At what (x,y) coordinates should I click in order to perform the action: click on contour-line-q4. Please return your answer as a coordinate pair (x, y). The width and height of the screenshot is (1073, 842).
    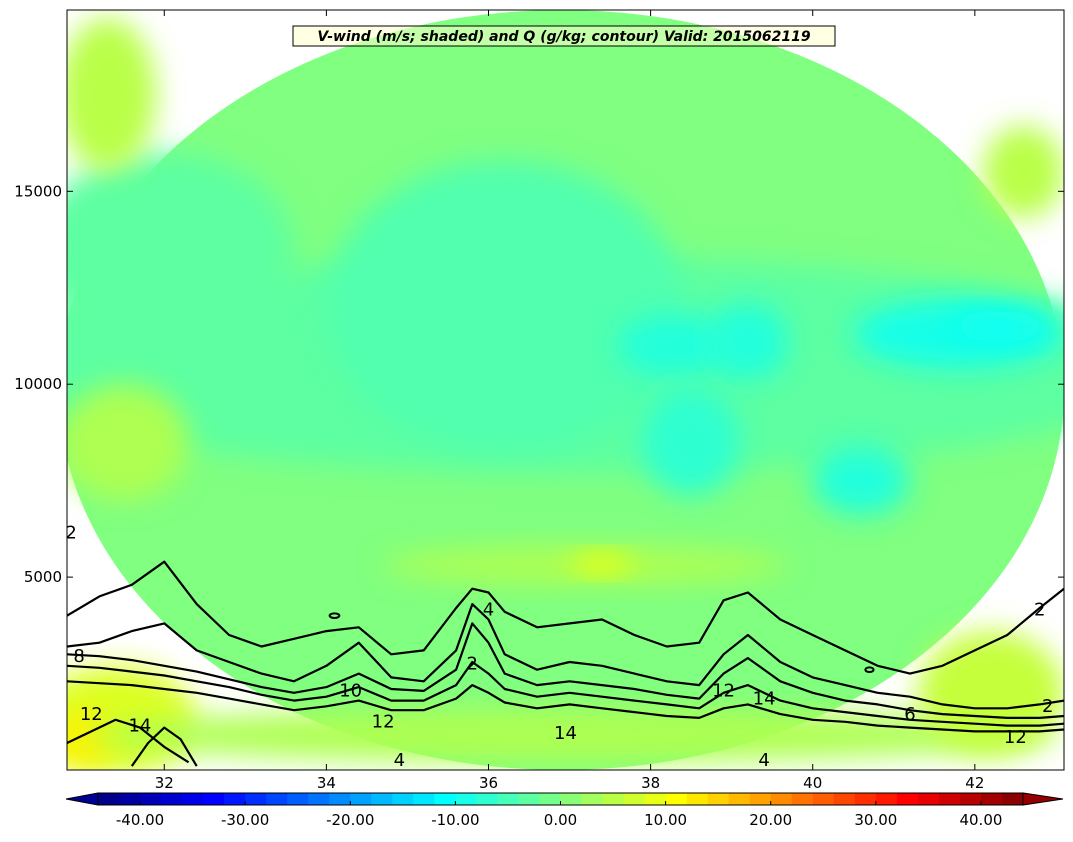
    Looking at the image, I should click on (565, 656).